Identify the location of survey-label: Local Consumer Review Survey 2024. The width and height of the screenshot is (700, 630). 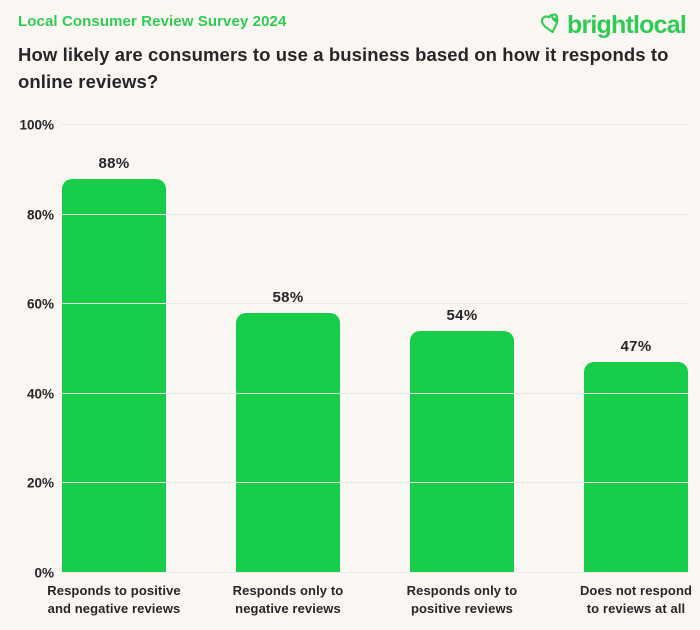
(152, 21).